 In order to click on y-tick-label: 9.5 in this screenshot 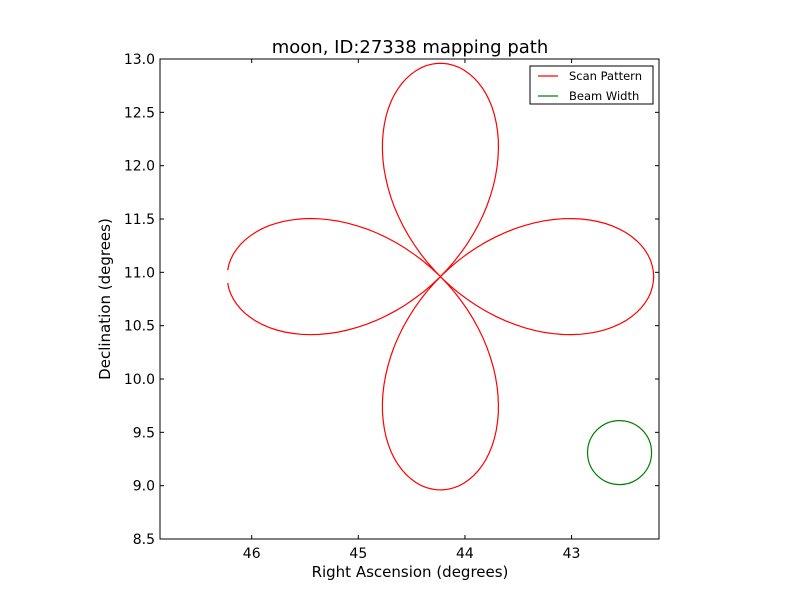, I will do `click(144, 433)`.